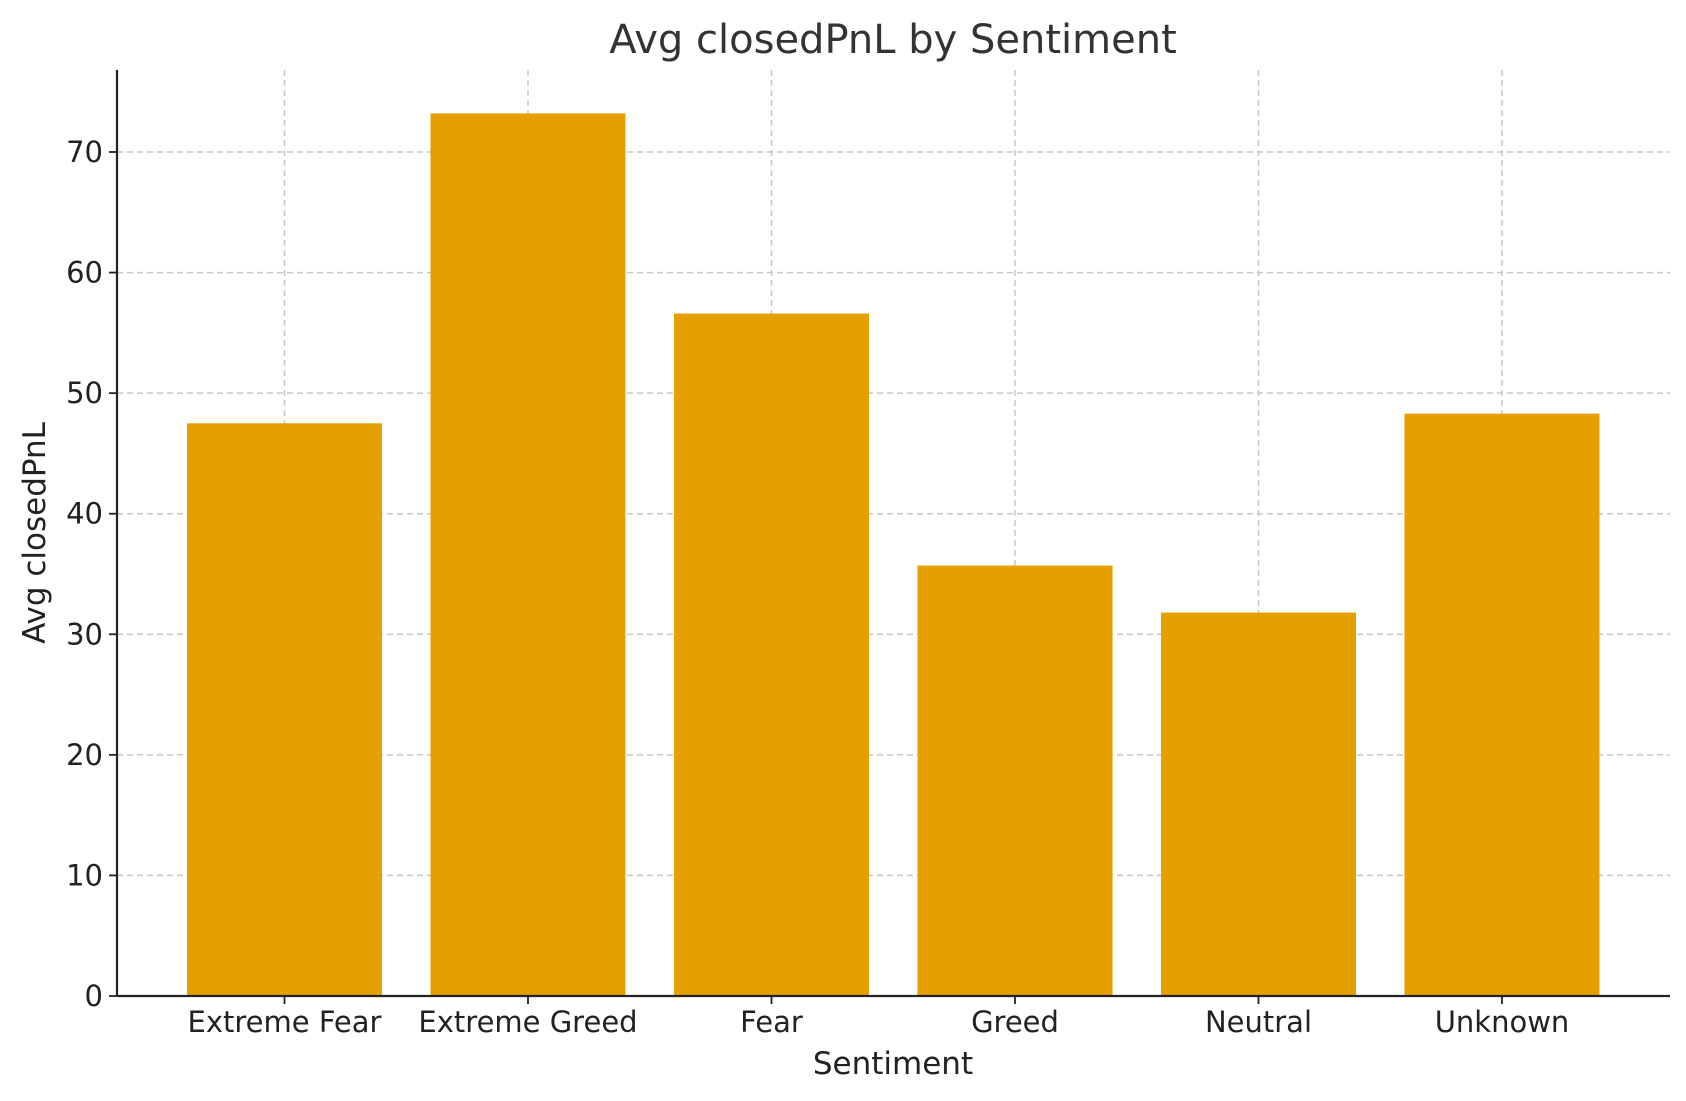 Image resolution: width=1686 pixels, height=1101 pixels. What do you see at coordinates (84, 514) in the screenshot?
I see `y-tick-label: 40` at bounding box center [84, 514].